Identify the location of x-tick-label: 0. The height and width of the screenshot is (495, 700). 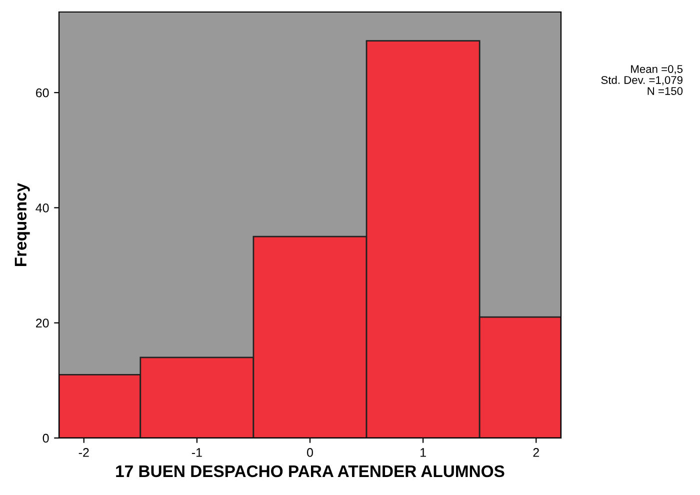
(310, 452).